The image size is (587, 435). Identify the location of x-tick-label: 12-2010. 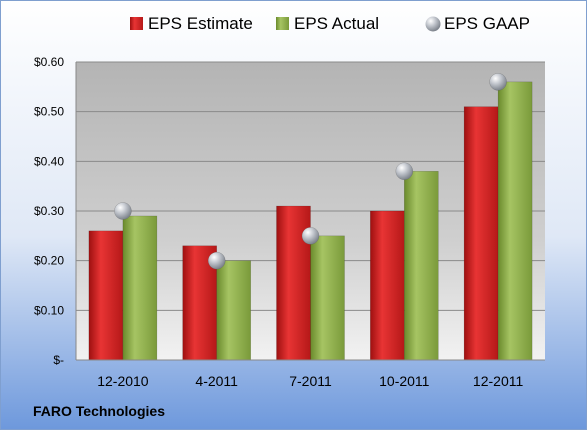
(123, 381).